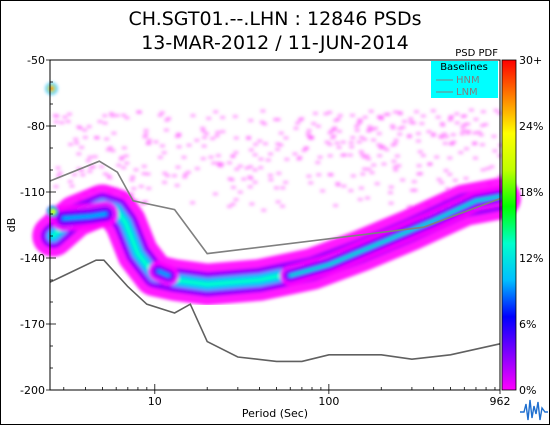 This screenshot has height=425, width=550. Describe the element at coordinates (52, 211) in the screenshot. I see `pdf-spot` at that location.